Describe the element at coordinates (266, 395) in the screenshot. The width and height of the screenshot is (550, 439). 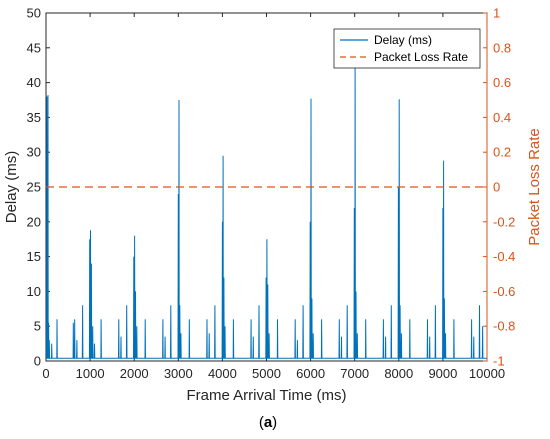
I see `x-axis-title: Frame Arrival Time (ms)` at that location.